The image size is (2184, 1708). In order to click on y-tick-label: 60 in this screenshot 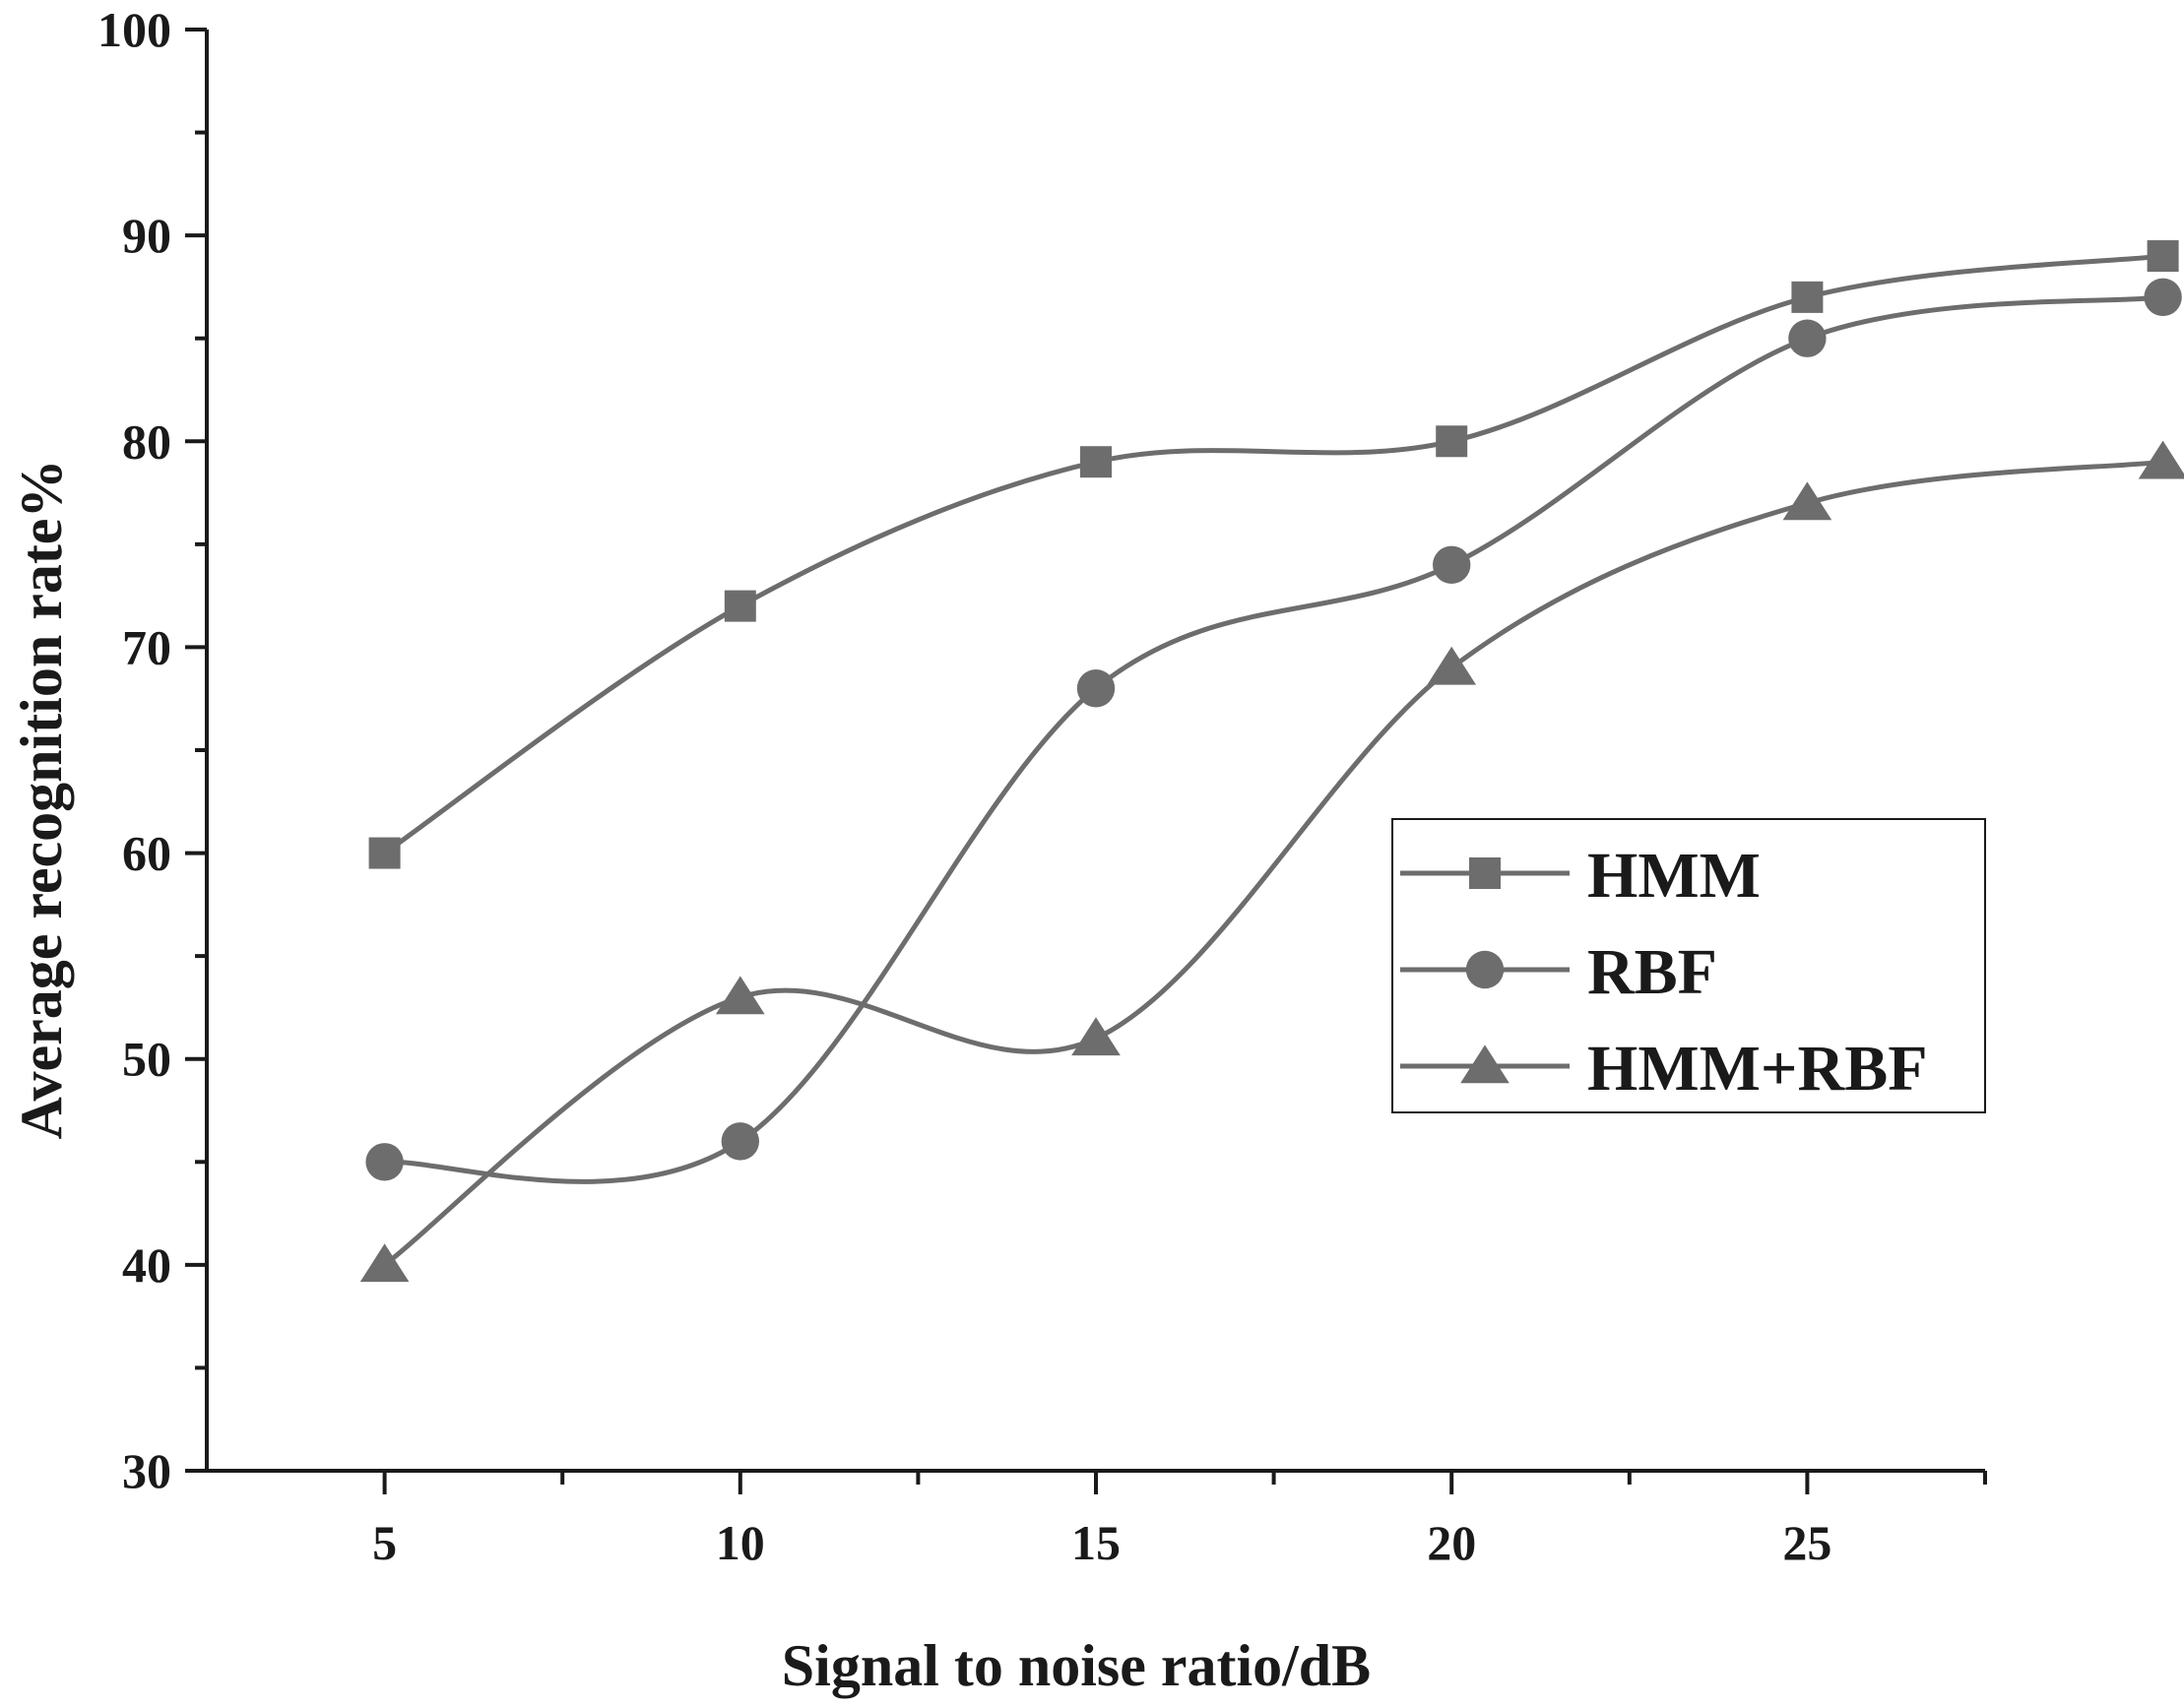, I will do `click(146, 853)`.